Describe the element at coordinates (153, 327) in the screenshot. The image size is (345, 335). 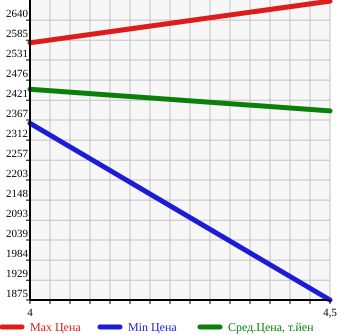
I see `legend-label: Min Цена` at that location.